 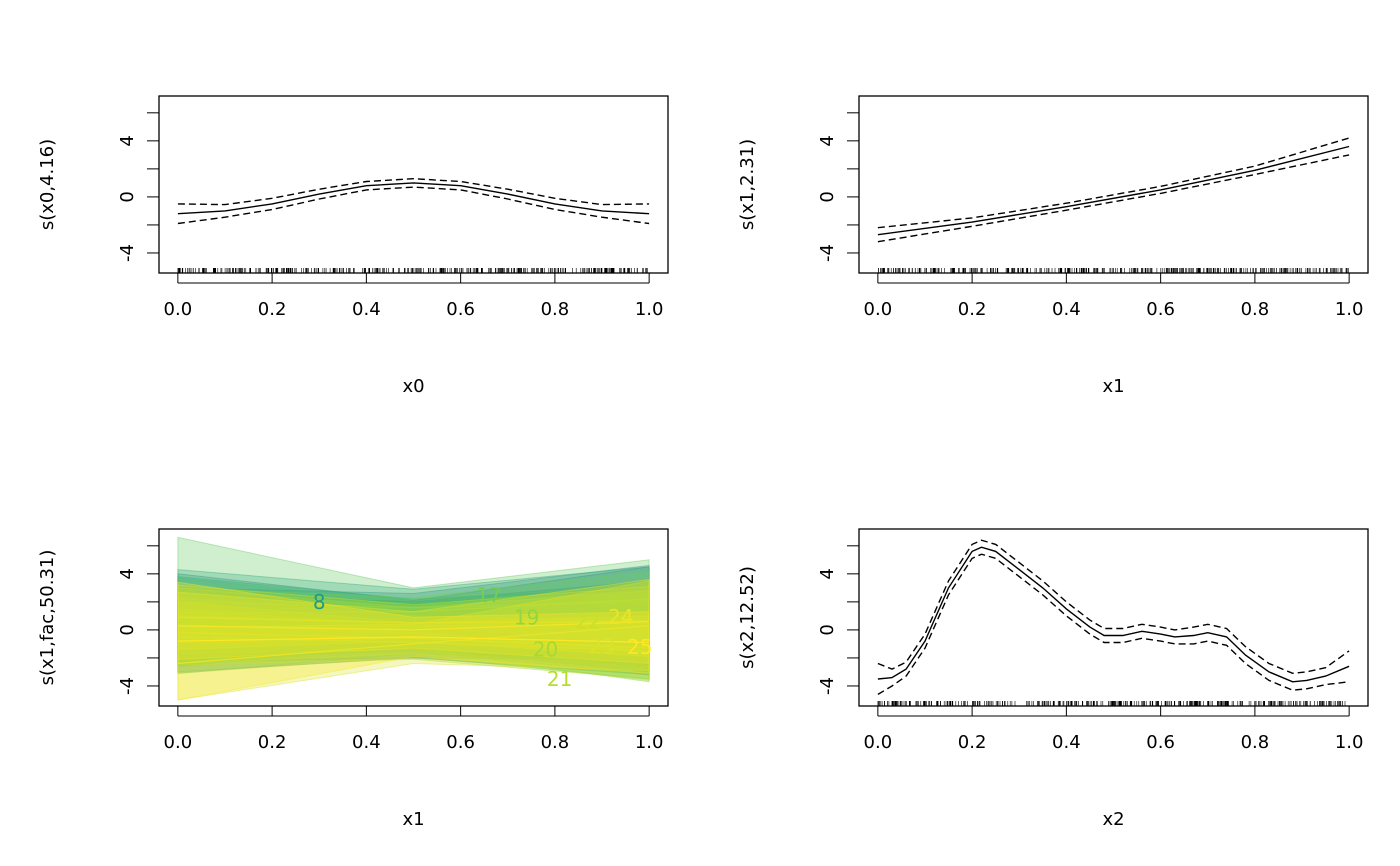 I want to click on y-axis-label: s(x1,2.31), so click(x=747, y=184).